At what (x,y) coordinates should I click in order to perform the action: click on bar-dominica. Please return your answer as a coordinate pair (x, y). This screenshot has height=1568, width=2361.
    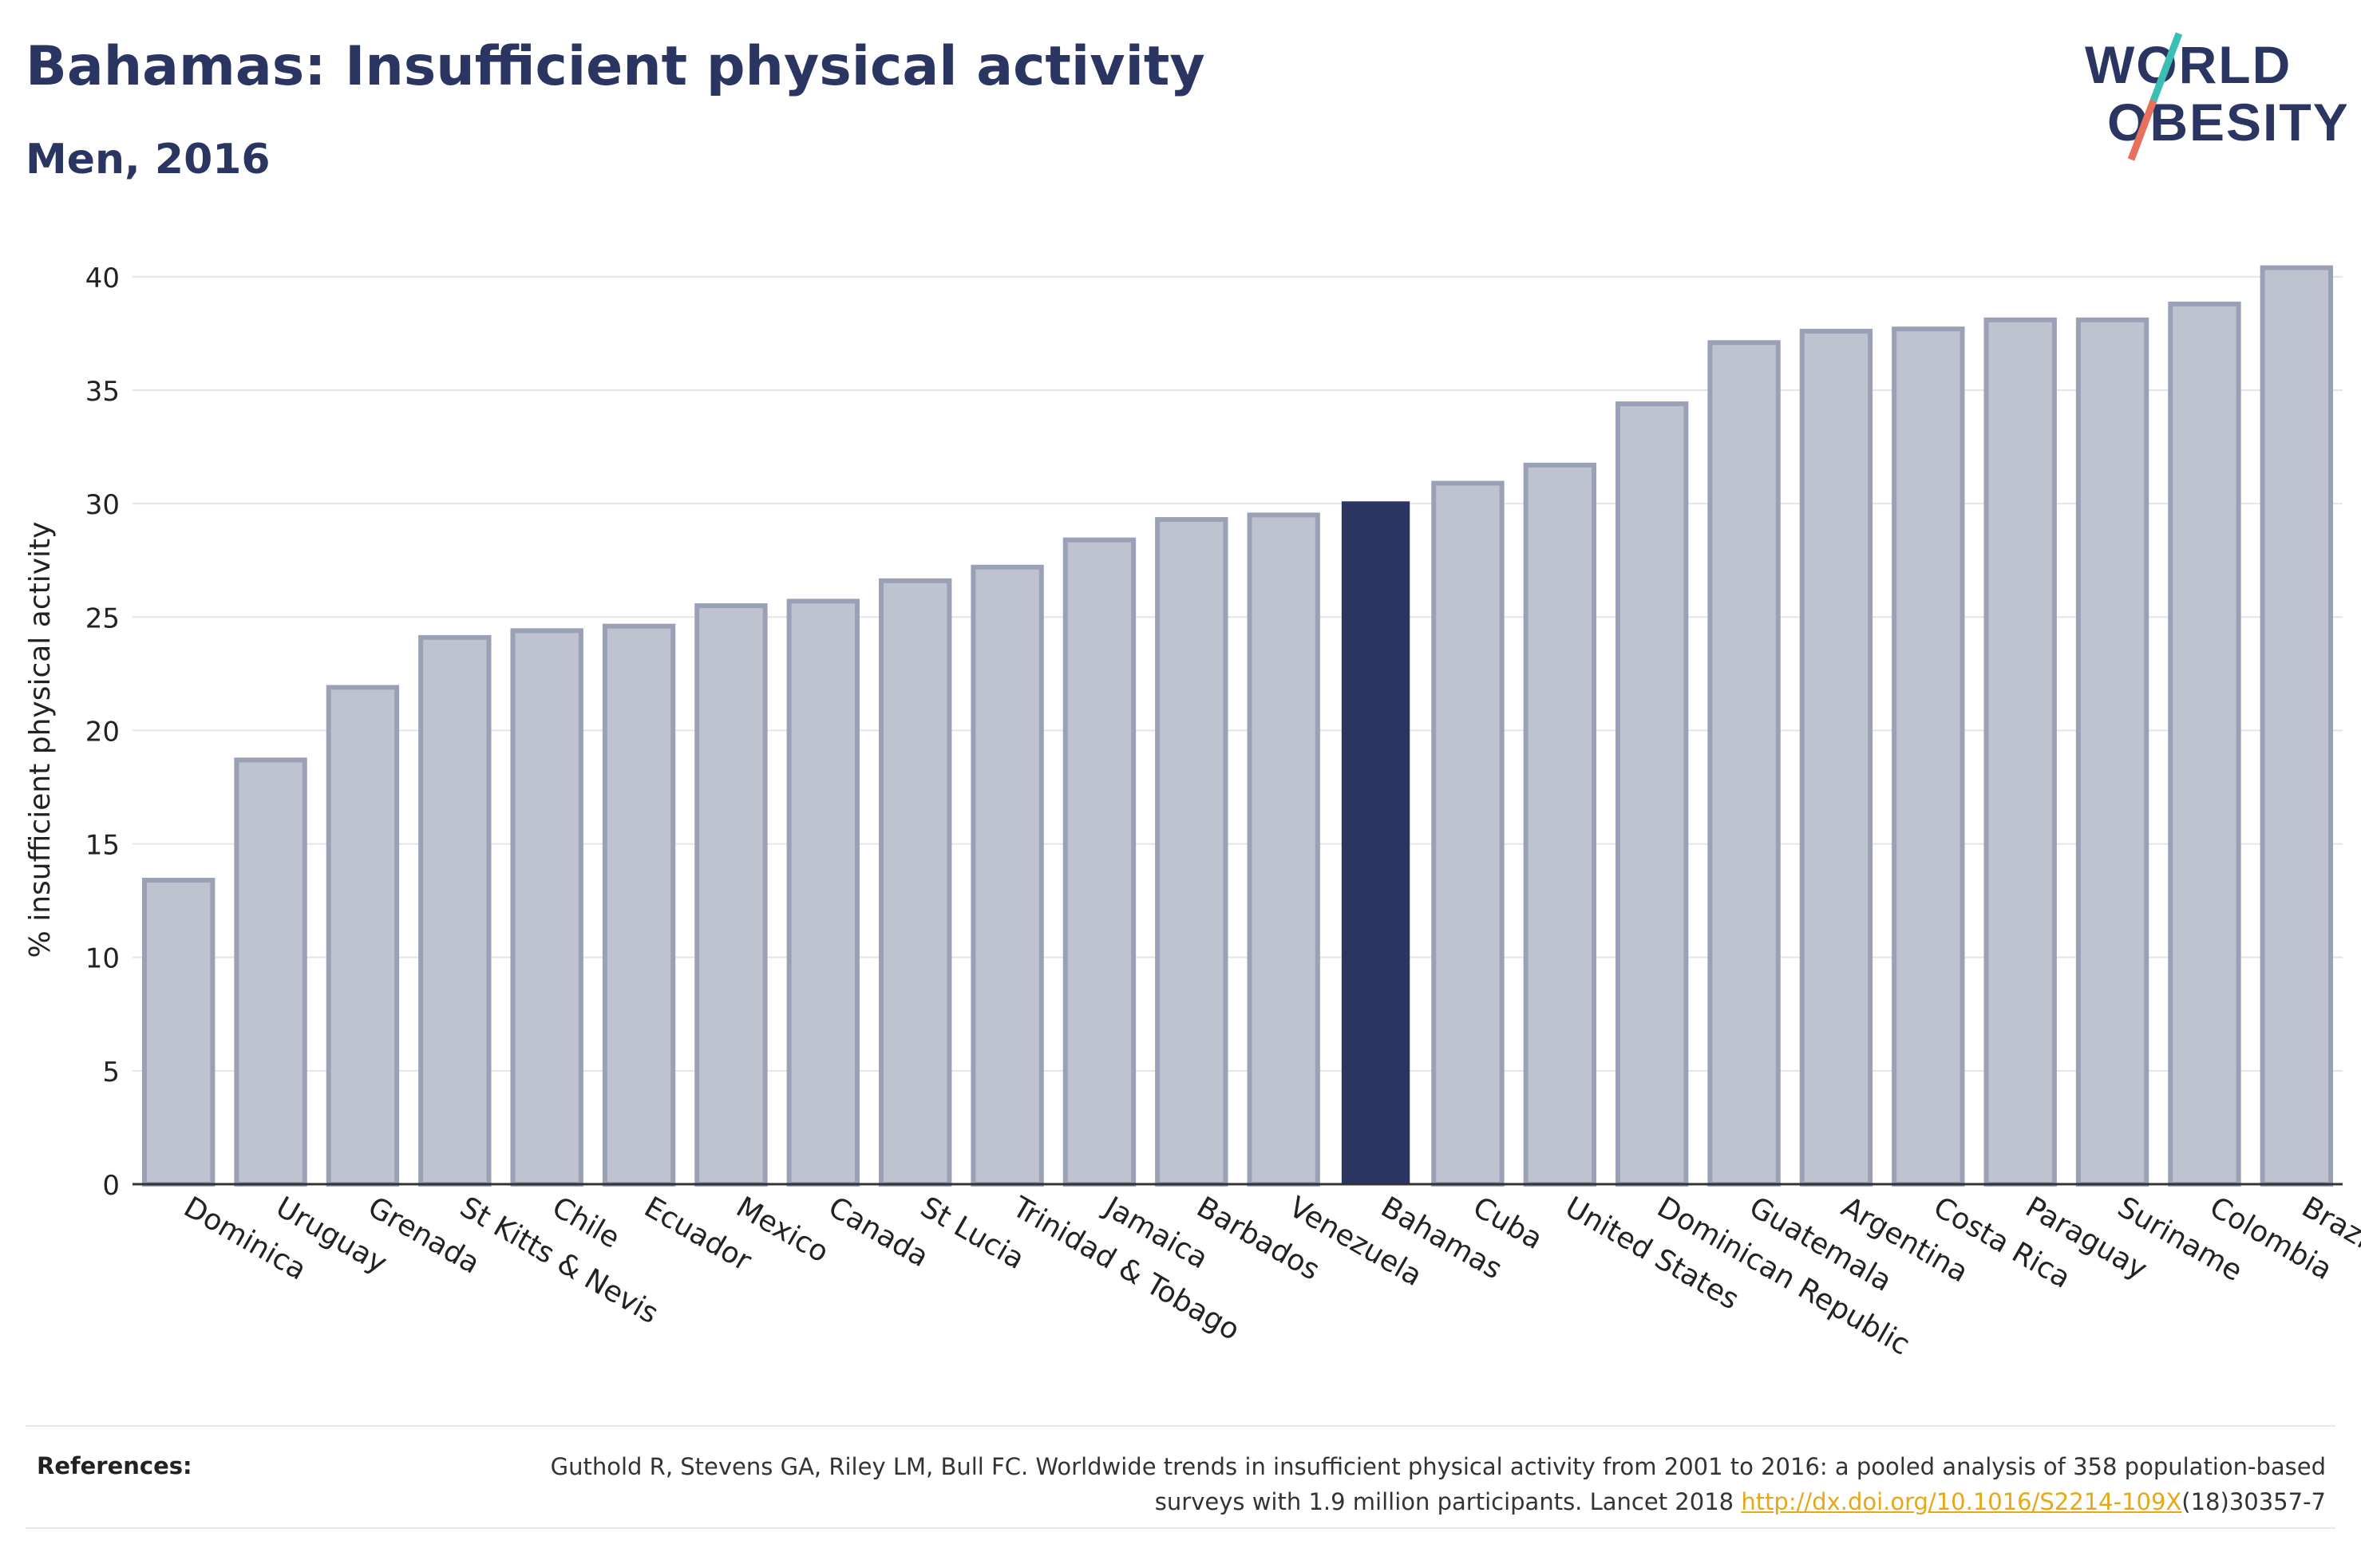
    Looking at the image, I should click on (178, 1032).